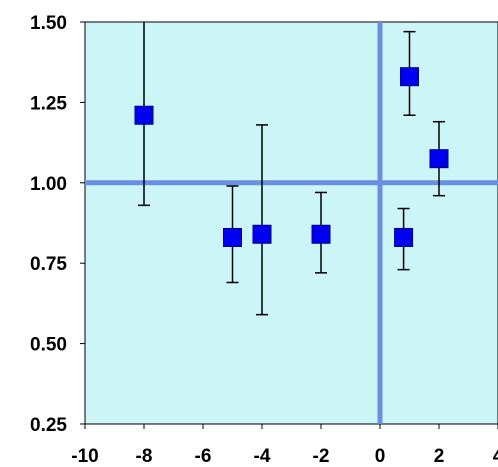 This screenshot has width=498, height=467. What do you see at coordinates (48, 425) in the screenshot?
I see `y-tick-label-0: 0.25` at bounding box center [48, 425].